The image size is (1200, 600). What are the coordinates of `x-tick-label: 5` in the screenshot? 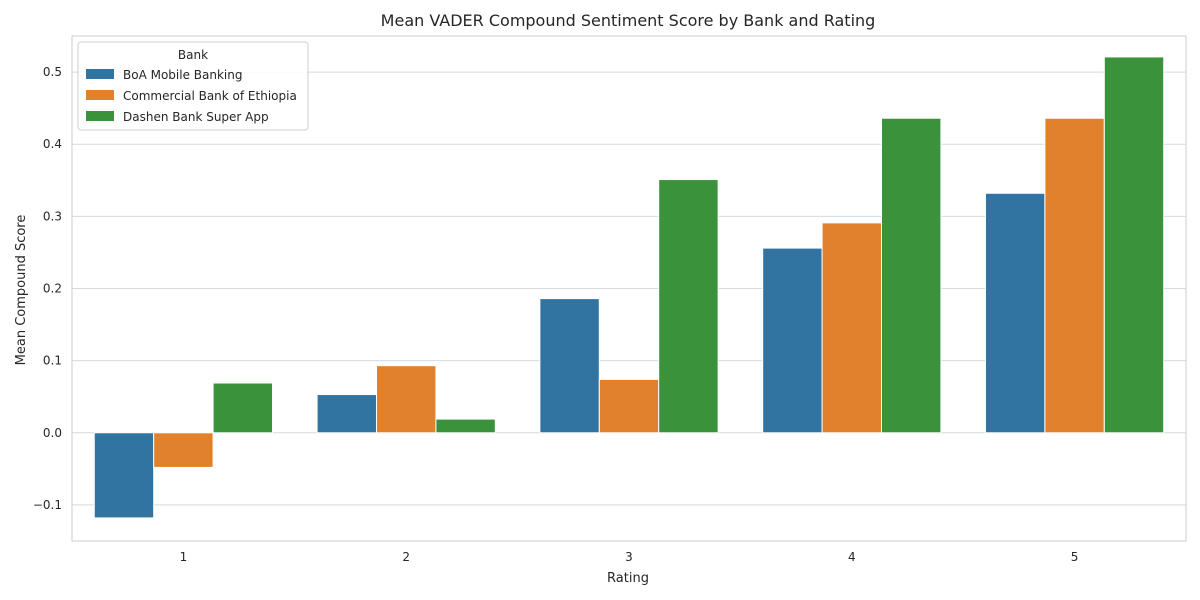 It's located at (1075, 557).